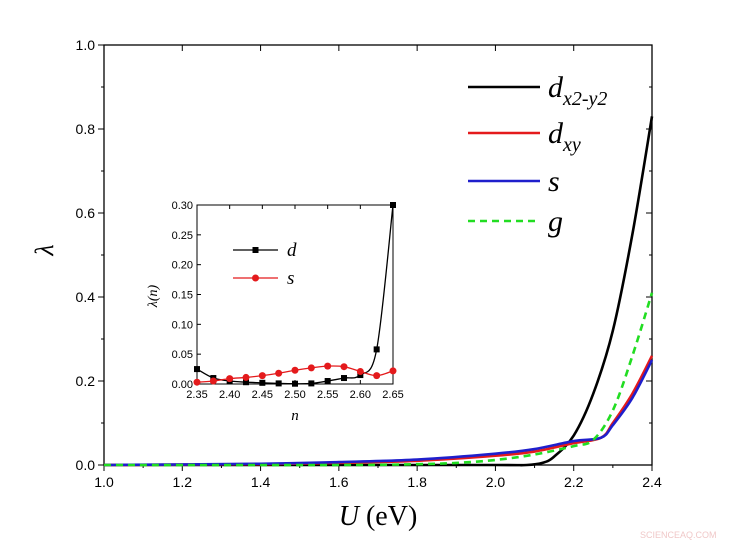  I want to click on x-tick-label: 1.2, so click(183, 482).